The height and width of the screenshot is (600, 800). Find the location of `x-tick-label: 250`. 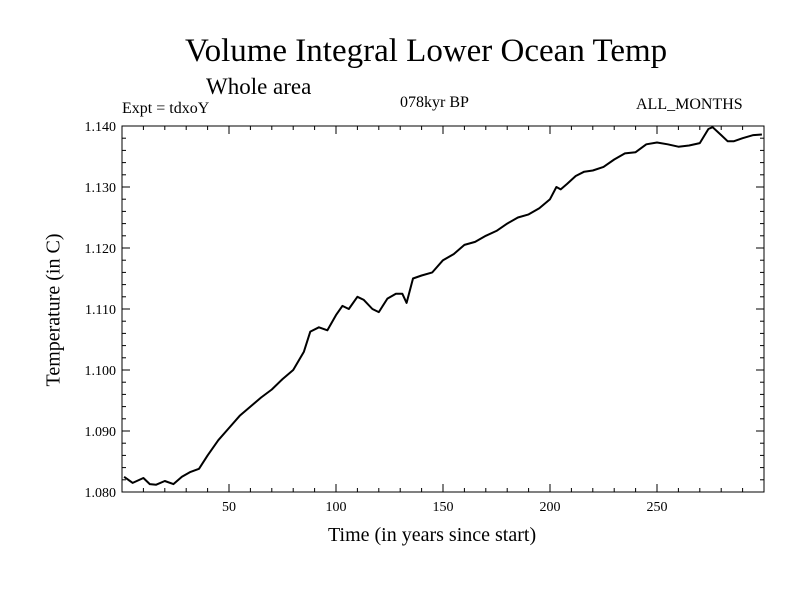

x-tick-label: 250 is located at coordinates (657, 507).